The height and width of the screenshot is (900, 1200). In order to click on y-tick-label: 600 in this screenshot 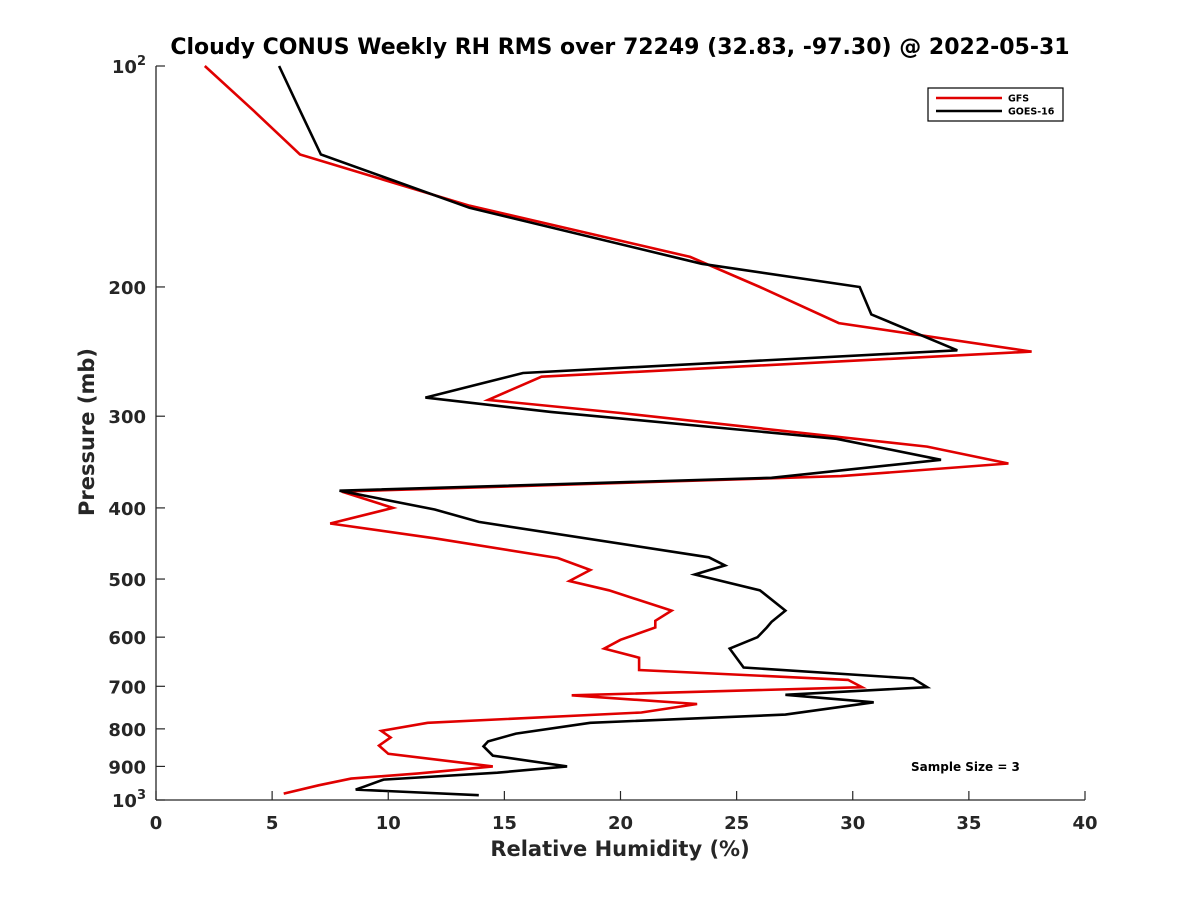, I will do `click(127, 638)`.